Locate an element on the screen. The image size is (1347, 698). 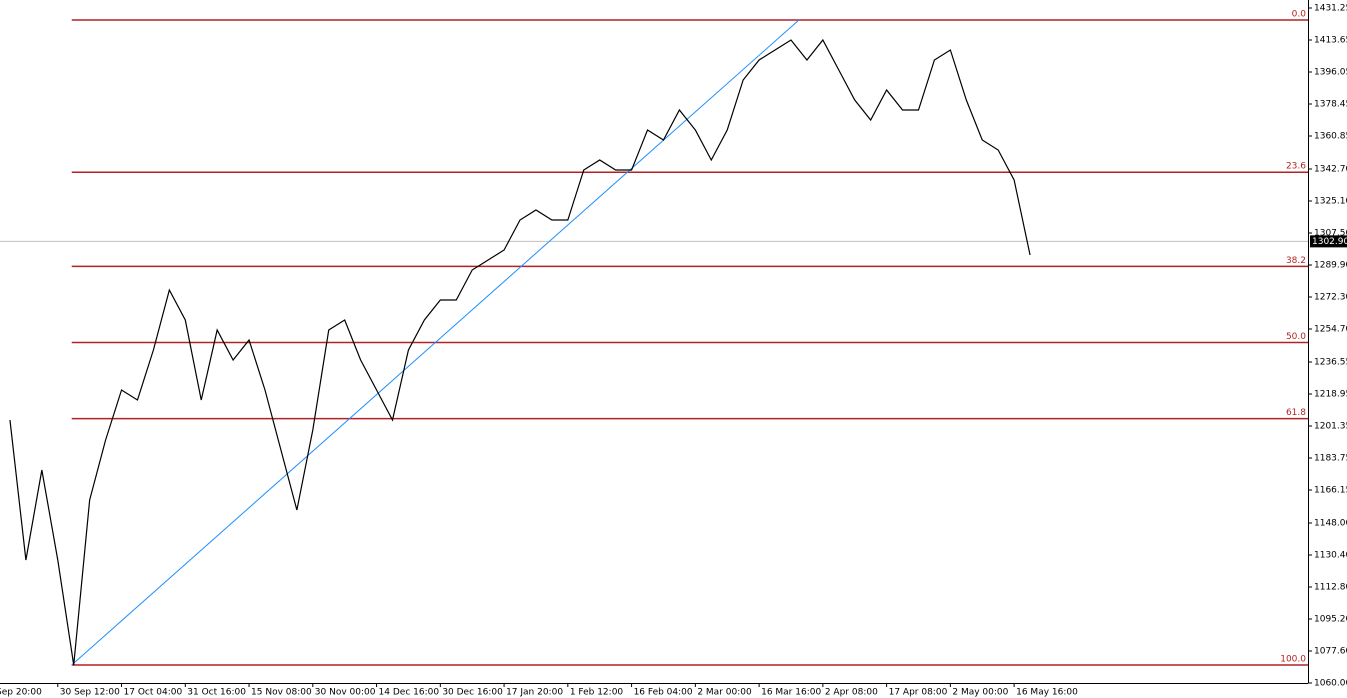
fib-level-label: 50.0 is located at coordinates (1296, 337).